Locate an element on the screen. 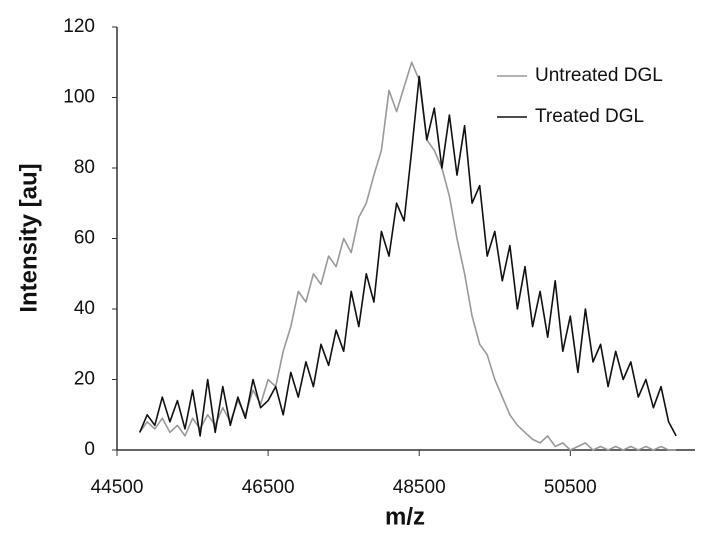 This screenshot has height=533, width=706. y-tick-label: 120 is located at coordinates (79, 26).